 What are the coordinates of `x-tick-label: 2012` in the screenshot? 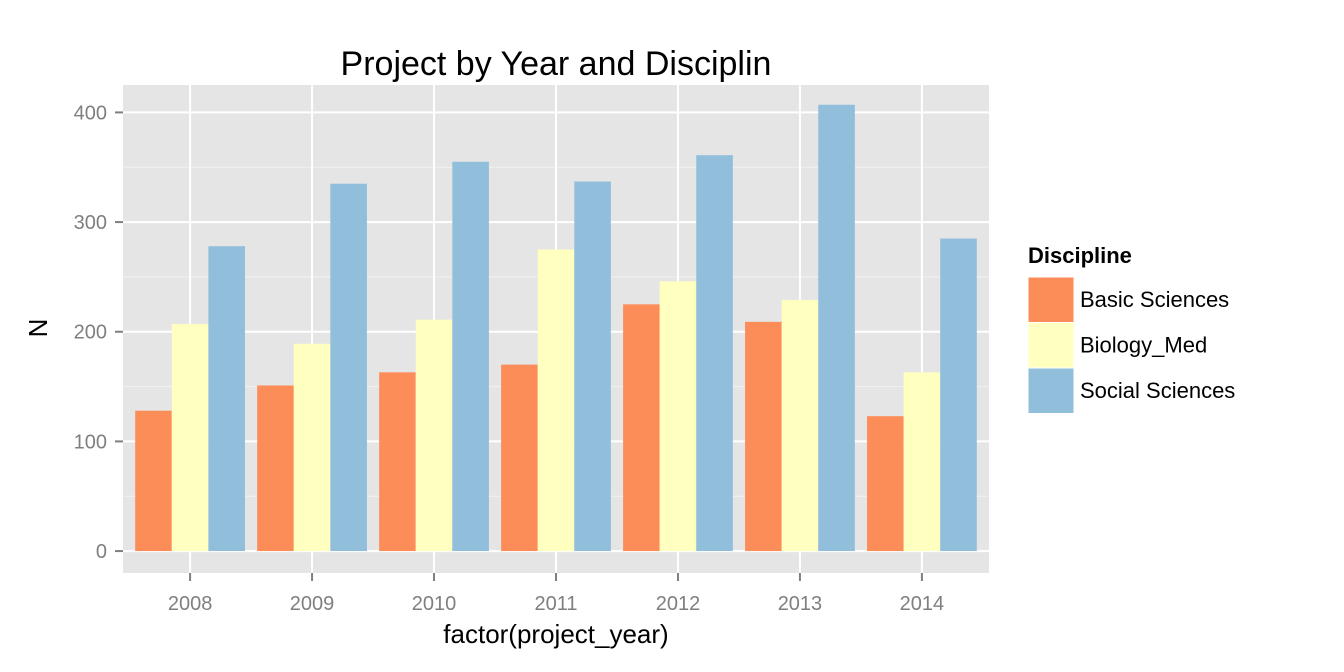 It's located at (678, 604).